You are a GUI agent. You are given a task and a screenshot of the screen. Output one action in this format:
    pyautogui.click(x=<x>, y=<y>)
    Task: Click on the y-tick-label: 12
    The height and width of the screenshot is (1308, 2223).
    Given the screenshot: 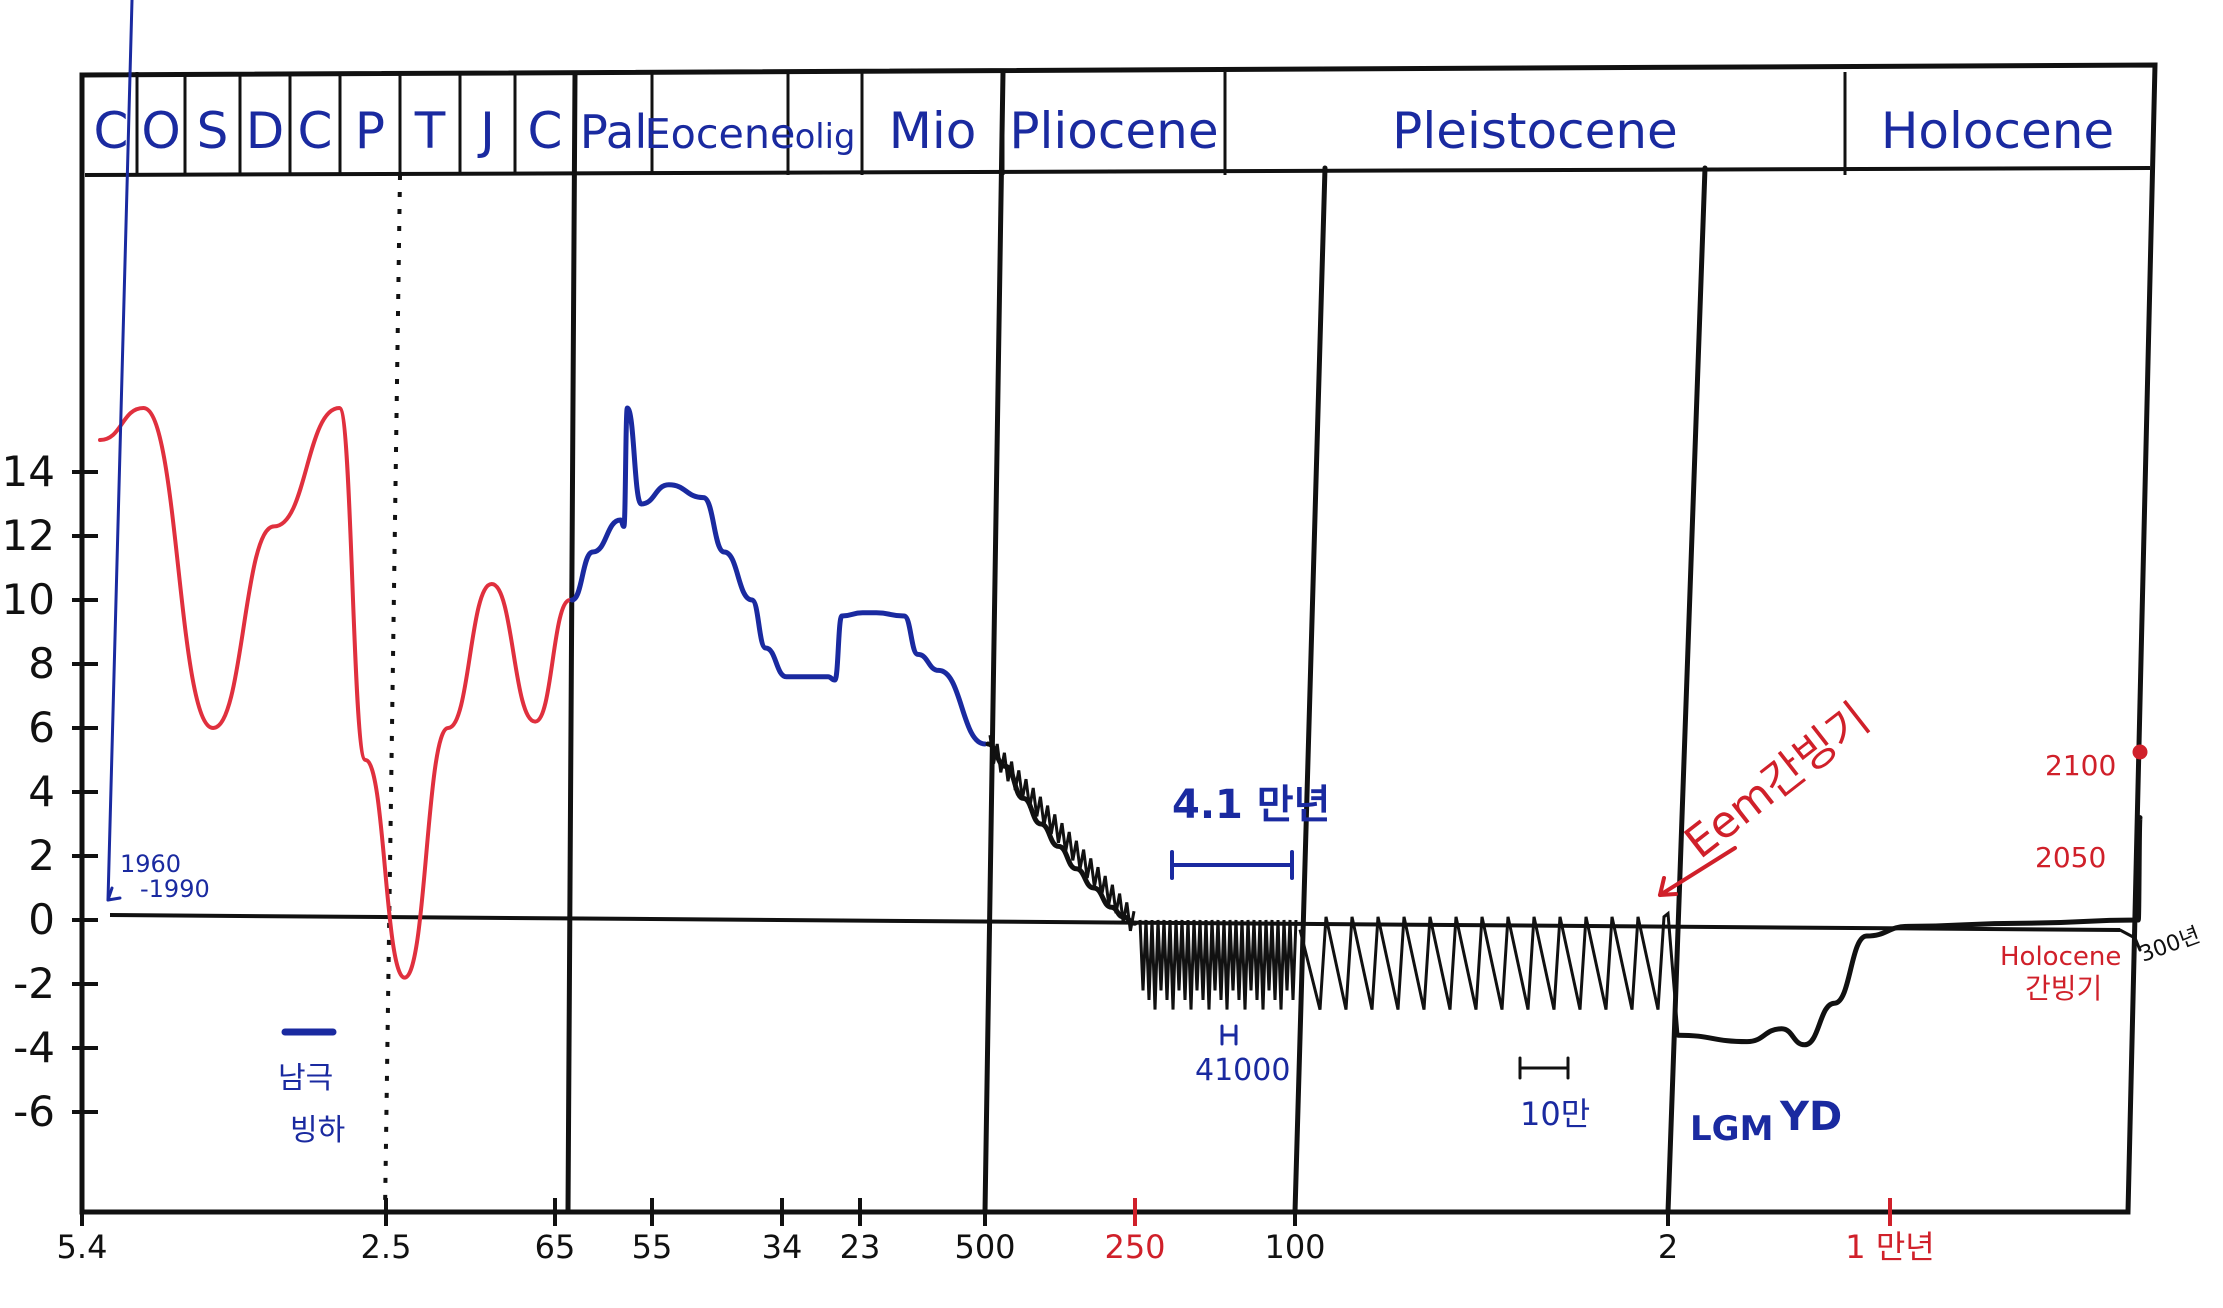 What is the action you would take?
    pyautogui.click(x=28, y=535)
    